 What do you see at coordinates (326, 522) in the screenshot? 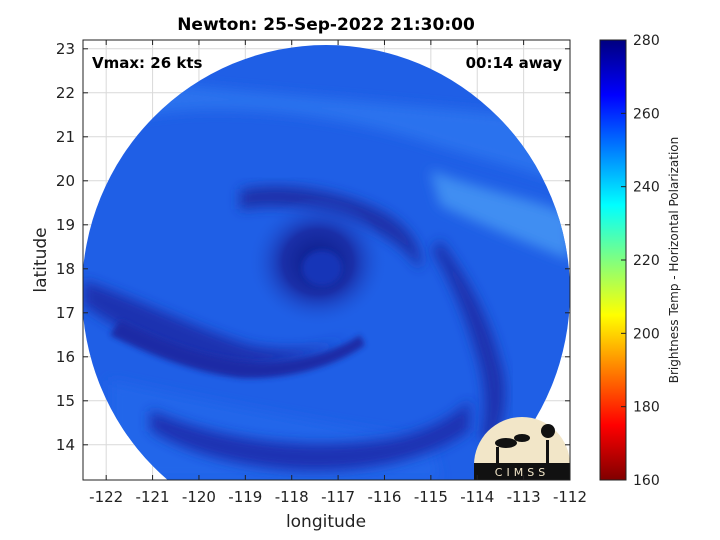
I see `x-axis-label: longitude` at bounding box center [326, 522].